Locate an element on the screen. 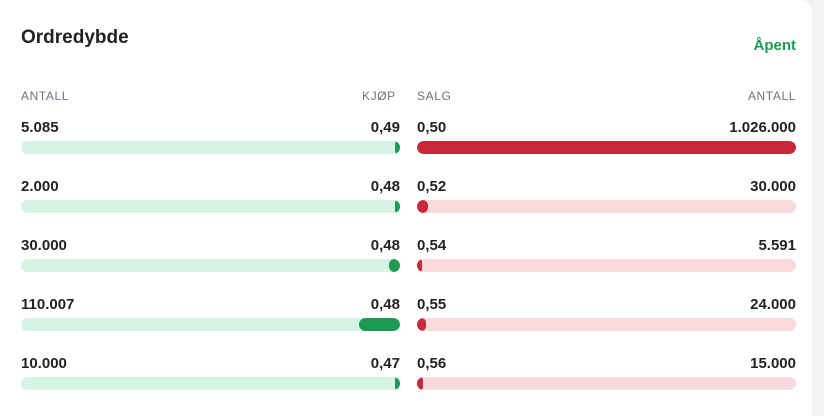 This screenshot has width=824, height=416. sell-quantity-header: ANTALL is located at coordinates (771, 96).